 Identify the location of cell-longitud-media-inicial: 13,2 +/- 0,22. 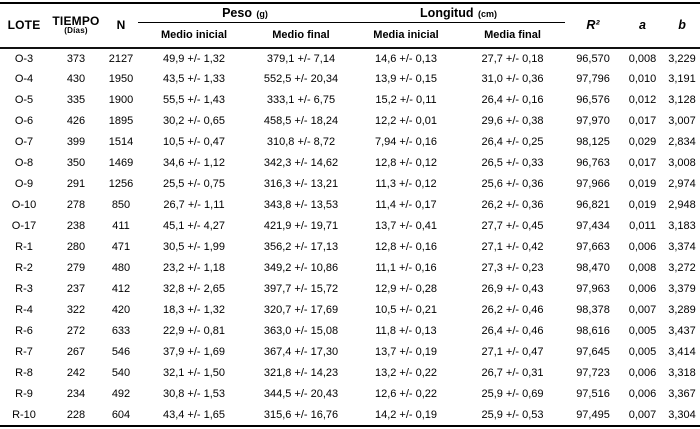
(406, 373).